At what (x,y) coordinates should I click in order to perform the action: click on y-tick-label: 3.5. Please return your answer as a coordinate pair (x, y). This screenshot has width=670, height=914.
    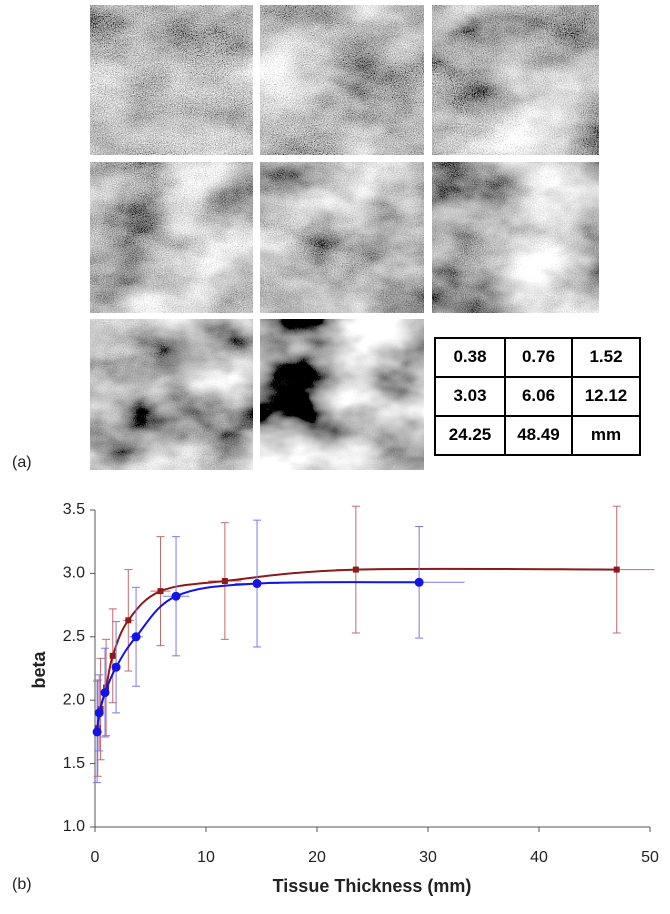
    Looking at the image, I should click on (74, 509).